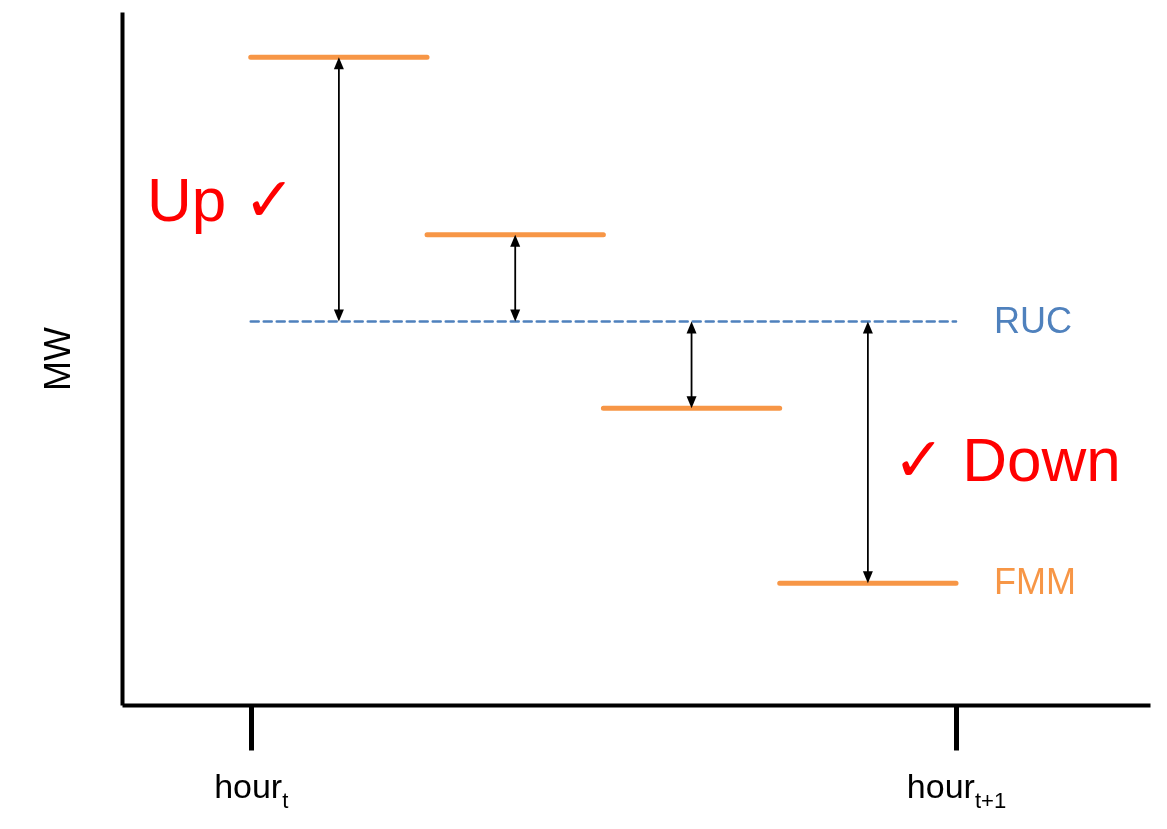 The height and width of the screenshot is (829, 1167). Describe the element at coordinates (1035, 582) in the screenshot. I see `series-label: FMM` at that location.